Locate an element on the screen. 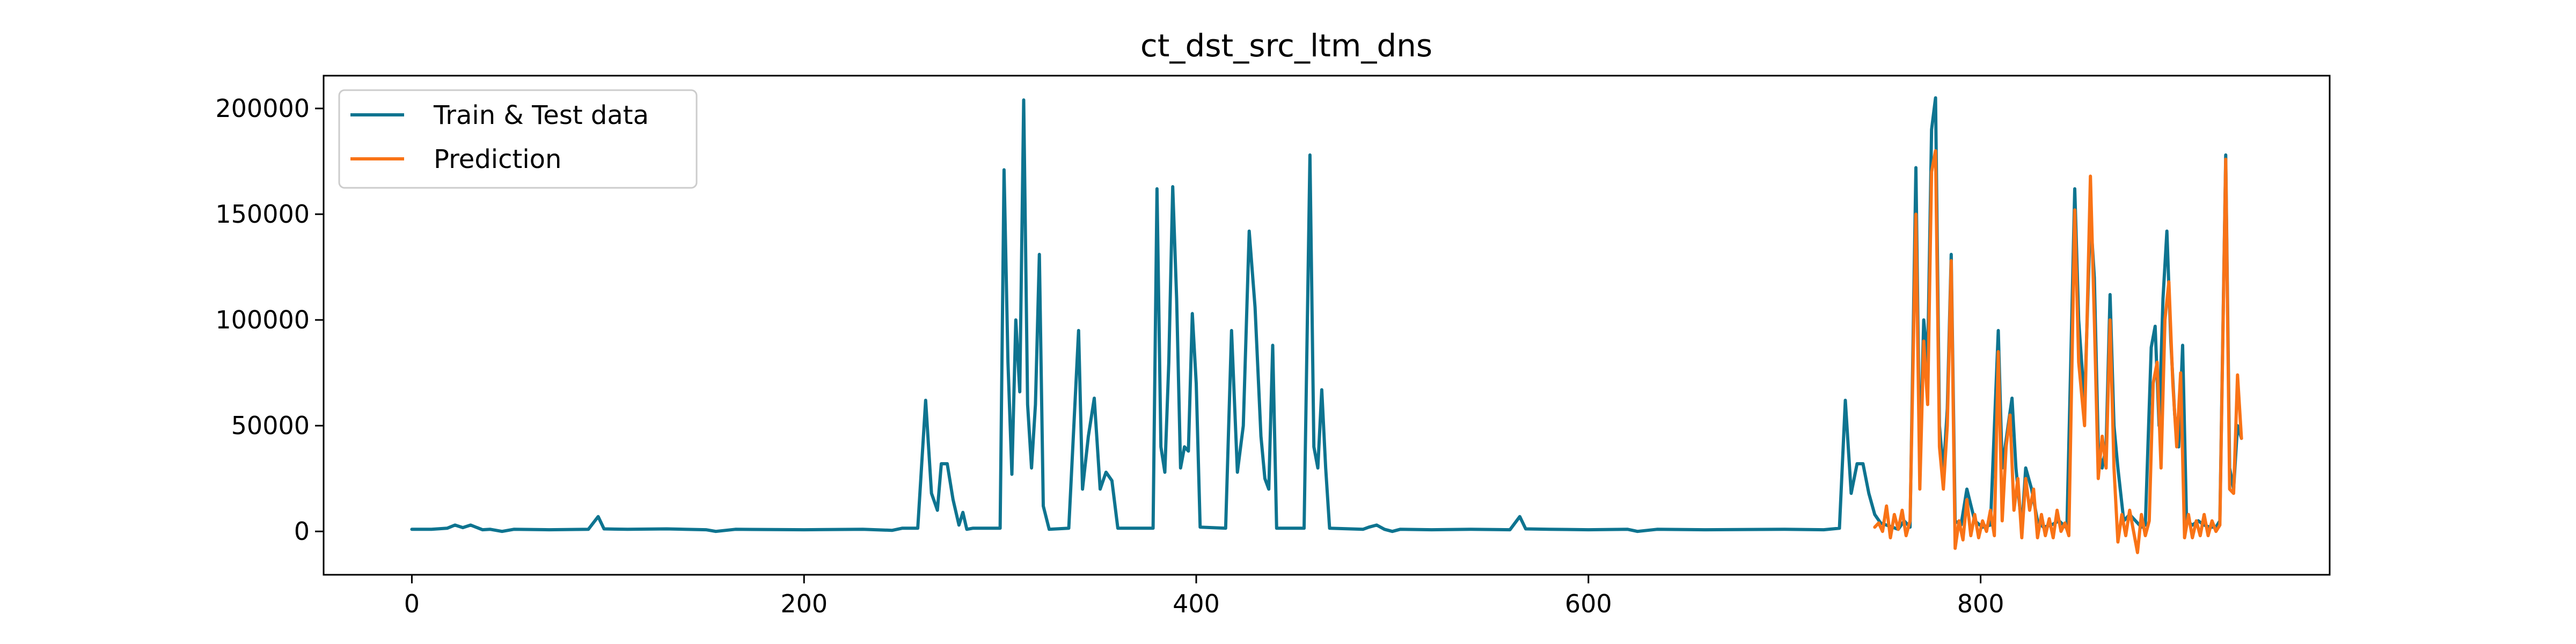  x-tick-label: 600 is located at coordinates (1588, 603).